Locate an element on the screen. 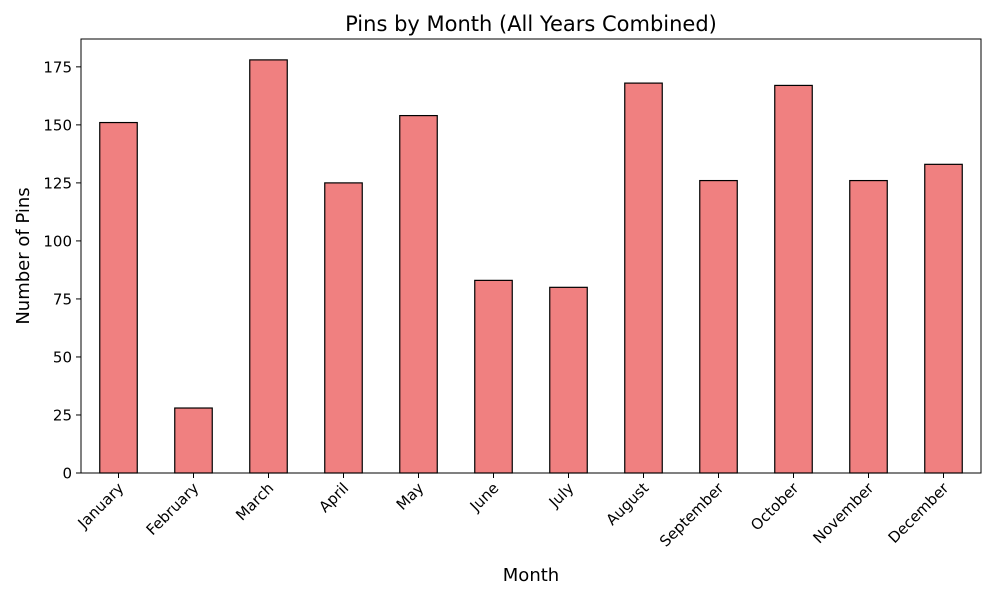 The width and height of the screenshot is (1000, 600). x-tick-label-july: July is located at coordinates (561, 495).